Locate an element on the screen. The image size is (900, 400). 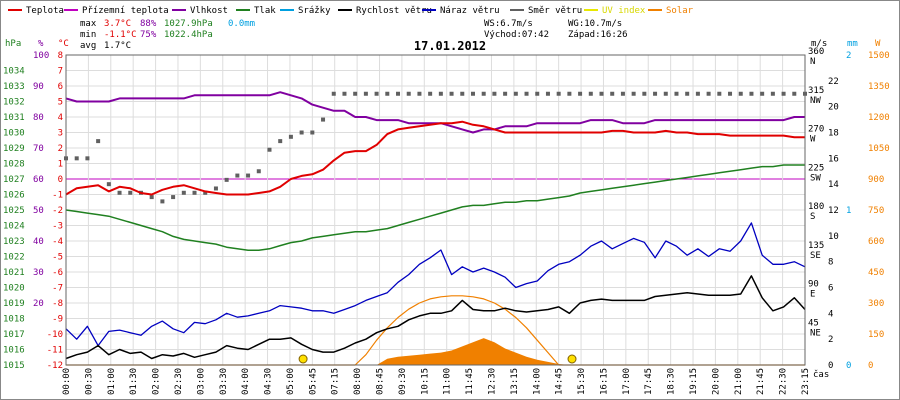
legend-rychlost-vetru: Rychlost větru is located at coordinates (394, 11).